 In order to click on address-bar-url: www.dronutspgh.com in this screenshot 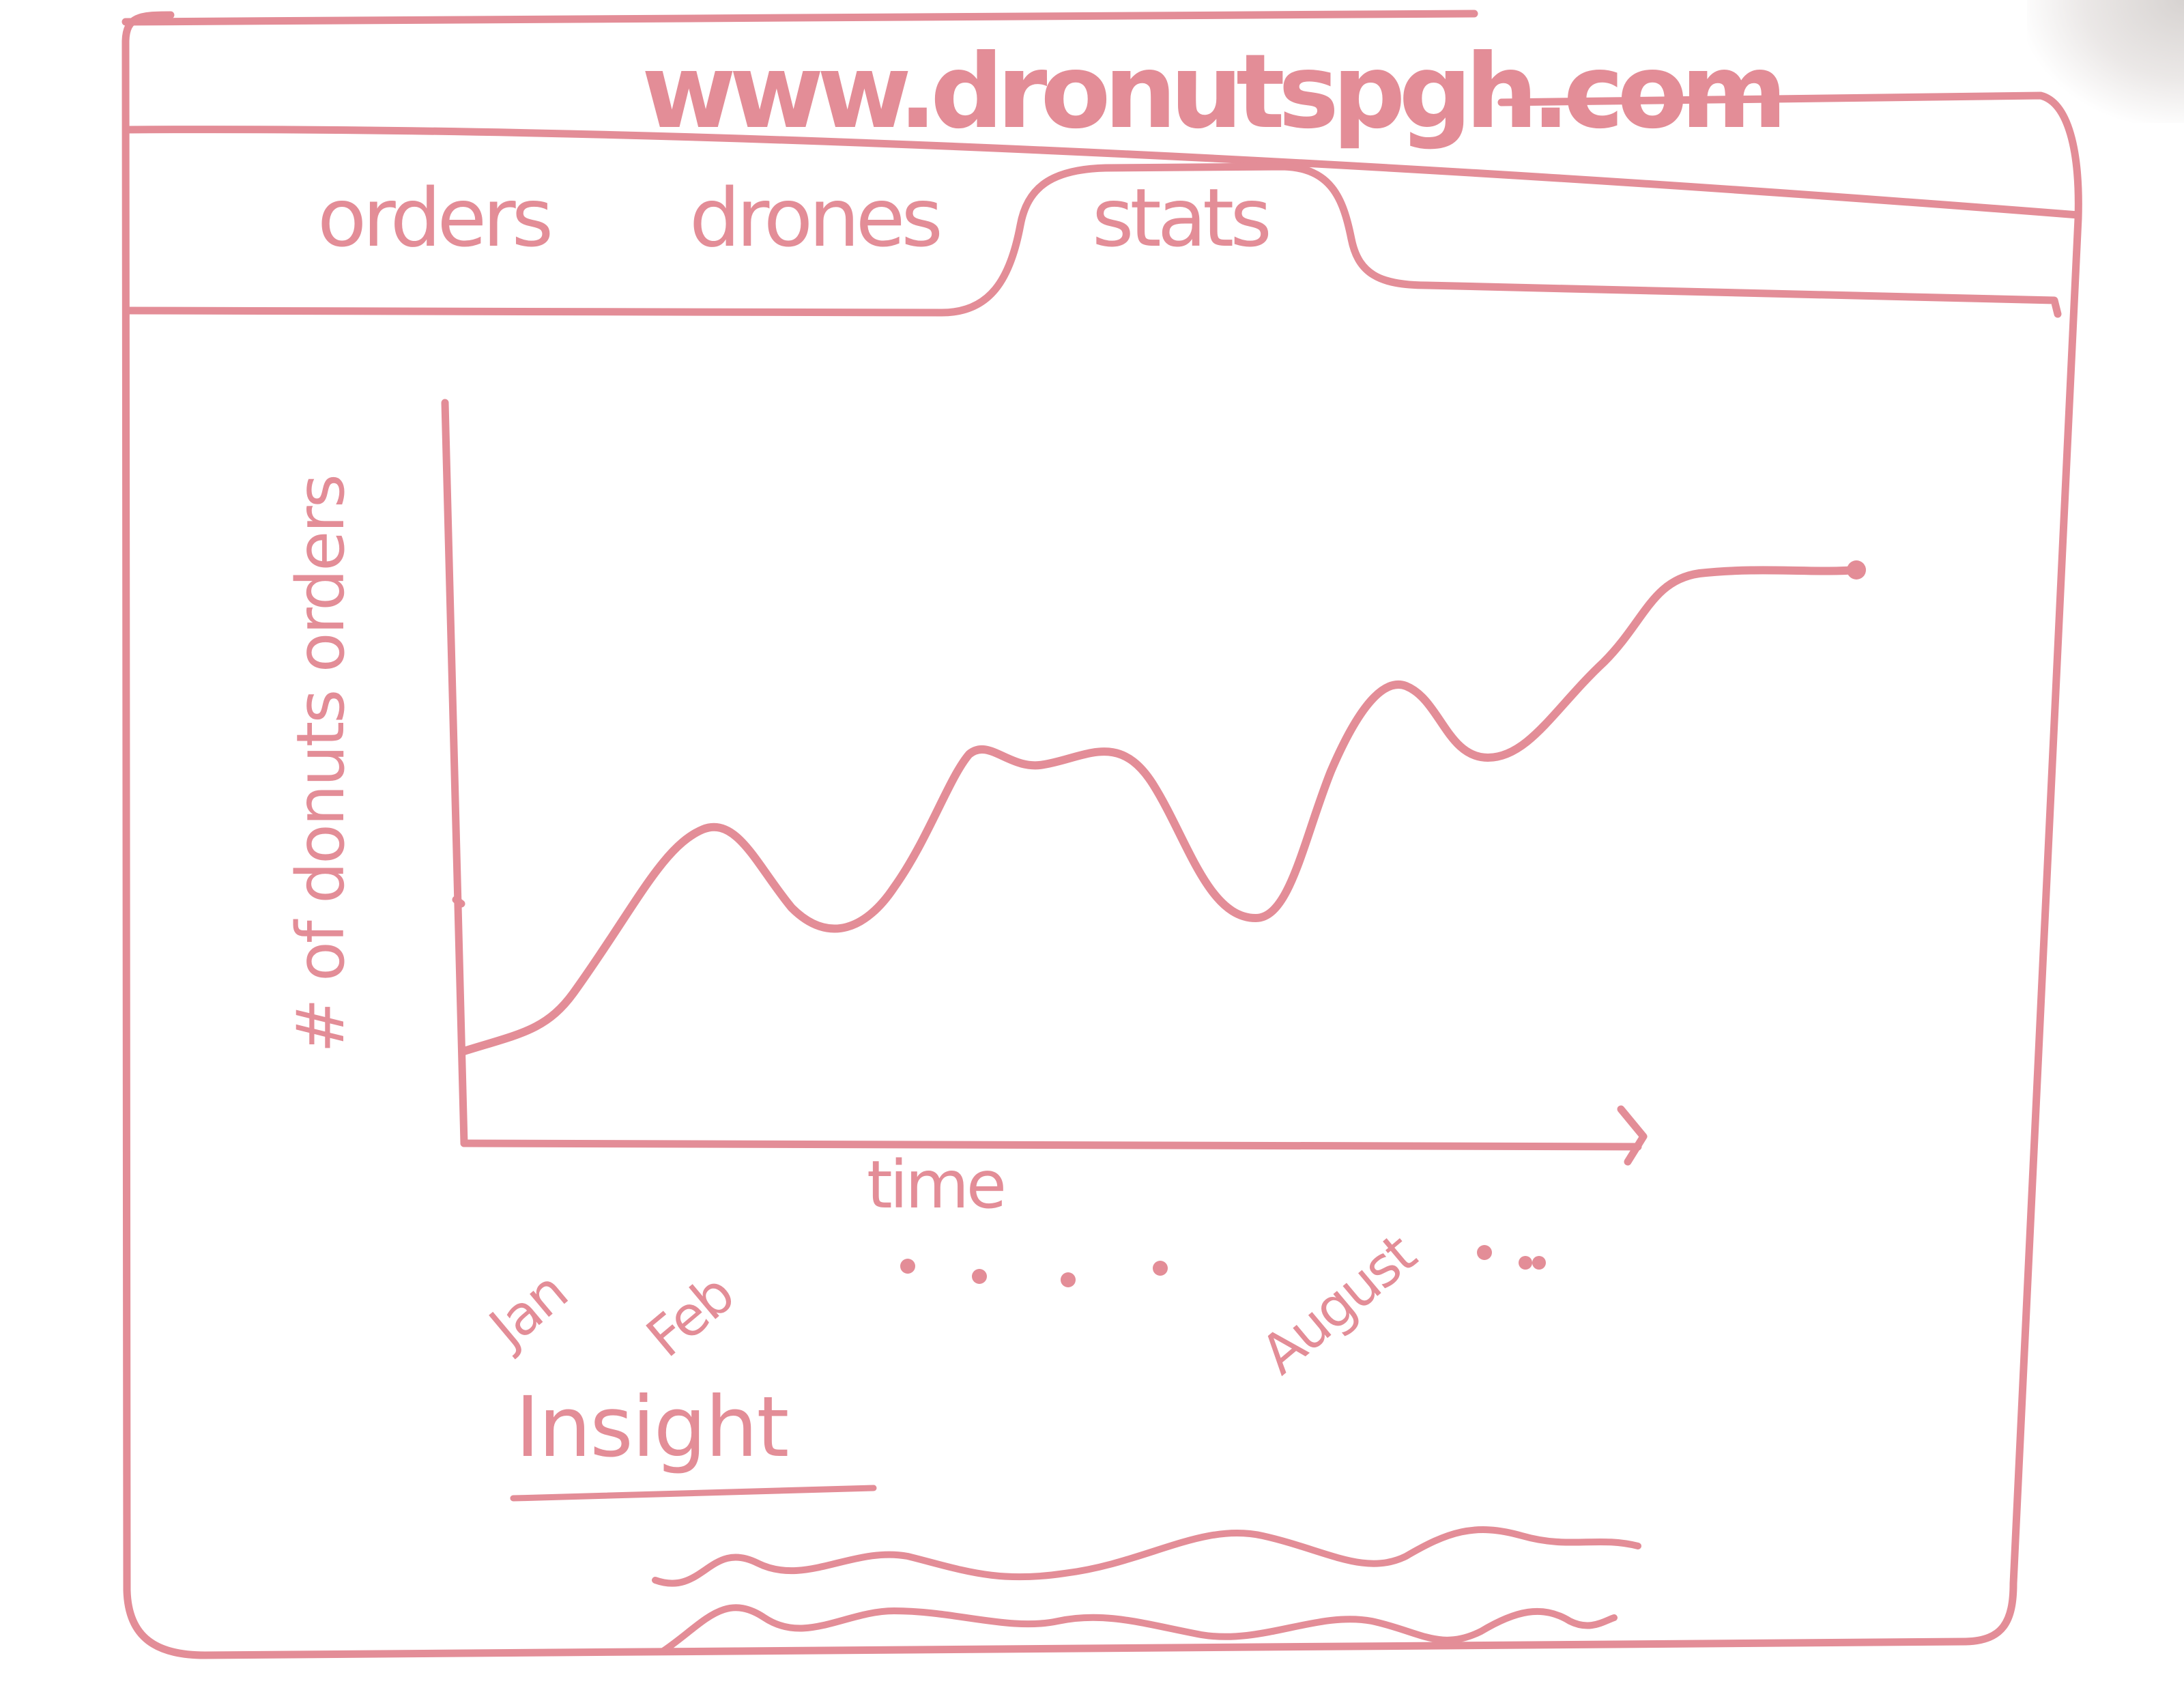, I will do `click(1214, 92)`.